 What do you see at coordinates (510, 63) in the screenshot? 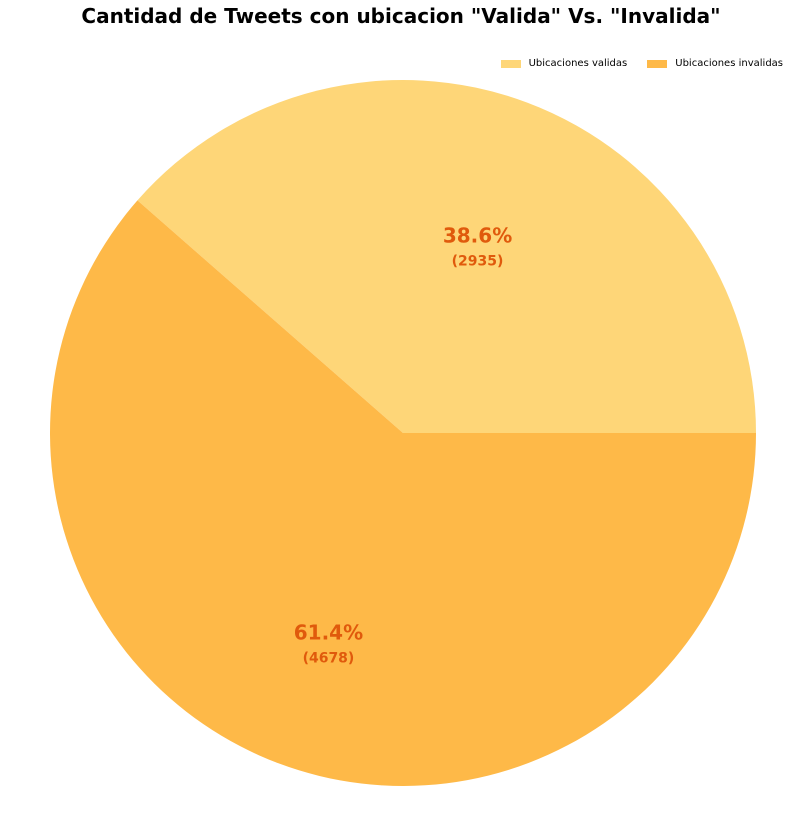
I see `legend-swatch-validas` at bounding box center [510, 63].